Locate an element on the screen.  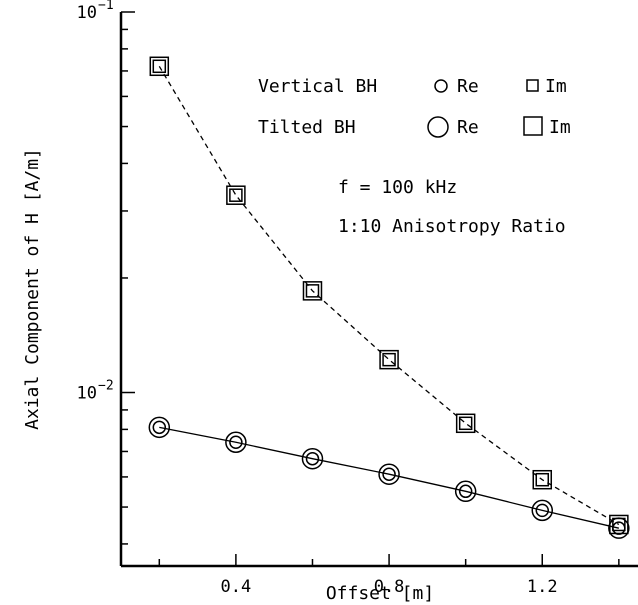
legend-row2-re-marker is located at coordinates (438, 127).